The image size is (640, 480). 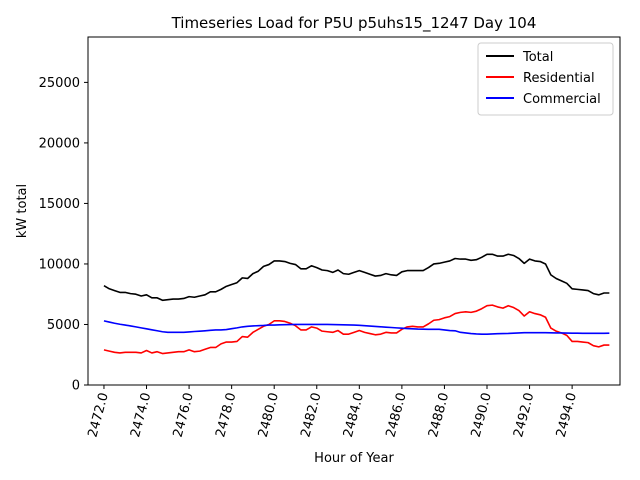 I want to click on legend: Total Residential Commercial, so click(x=545, y=79).